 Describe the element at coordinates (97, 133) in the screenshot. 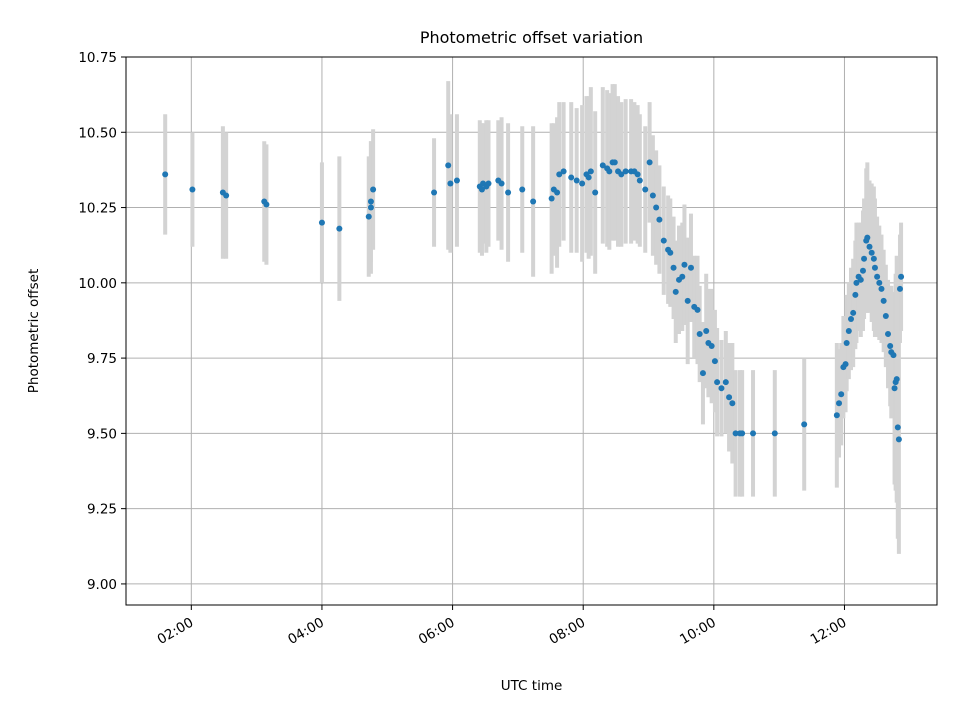

I see `y-tick-label: 10.50` at that location.